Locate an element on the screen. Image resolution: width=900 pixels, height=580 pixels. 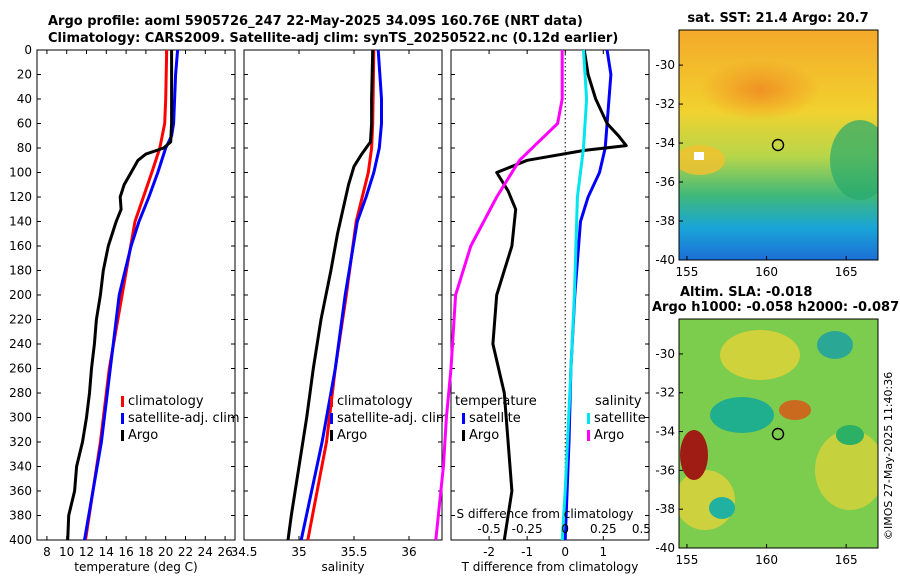
sla-orange is located at coordinates (795, 410).